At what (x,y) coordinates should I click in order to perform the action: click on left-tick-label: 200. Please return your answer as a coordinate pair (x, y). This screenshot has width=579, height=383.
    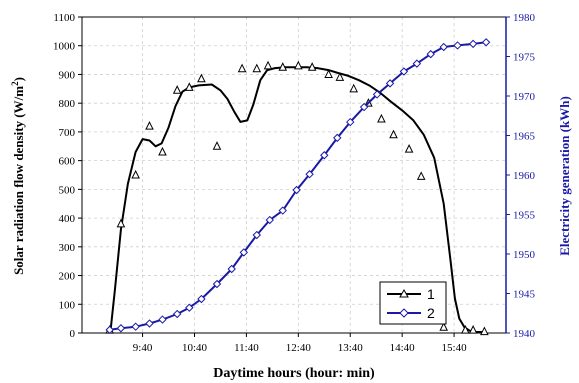
    Looking at the image, I should click on (67, 277).